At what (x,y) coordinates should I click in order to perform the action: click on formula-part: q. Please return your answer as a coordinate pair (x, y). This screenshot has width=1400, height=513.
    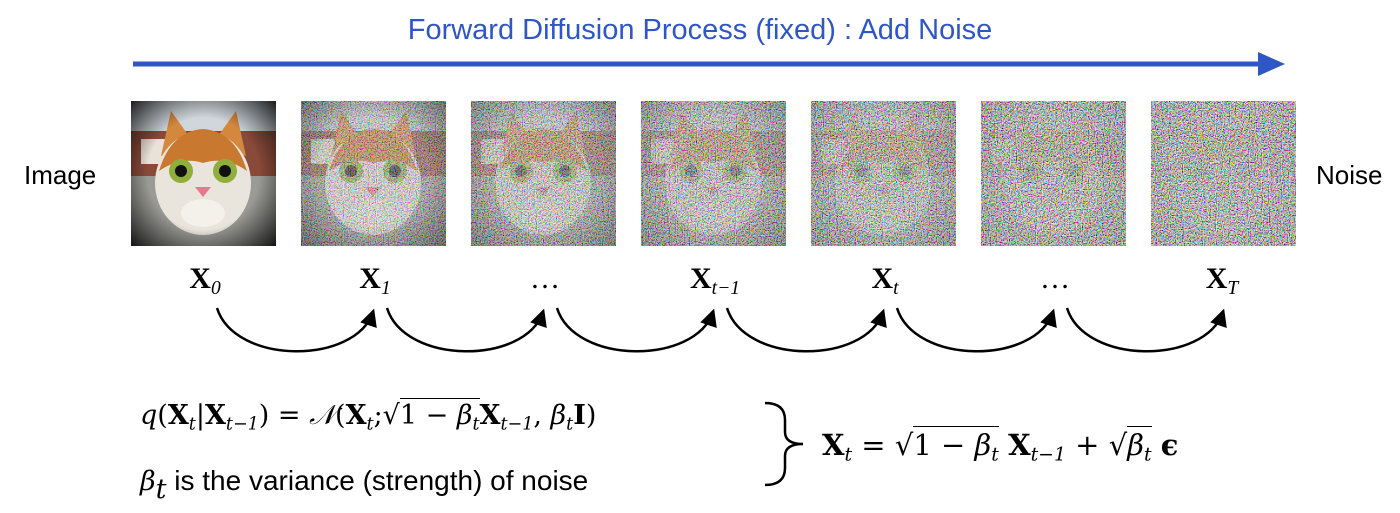
    Looking at the image, I should click on (149, 415).